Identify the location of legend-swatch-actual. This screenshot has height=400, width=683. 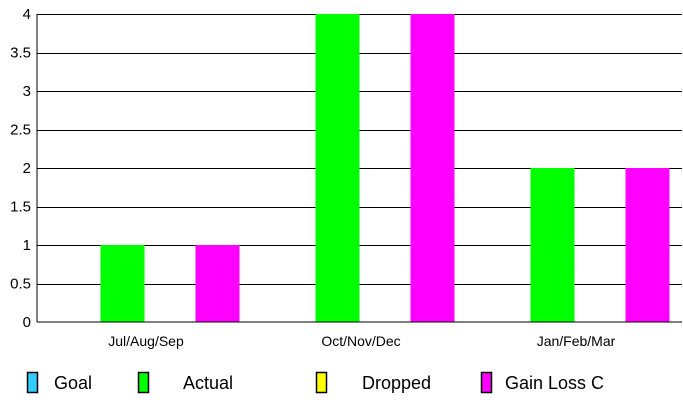
(143, 382).